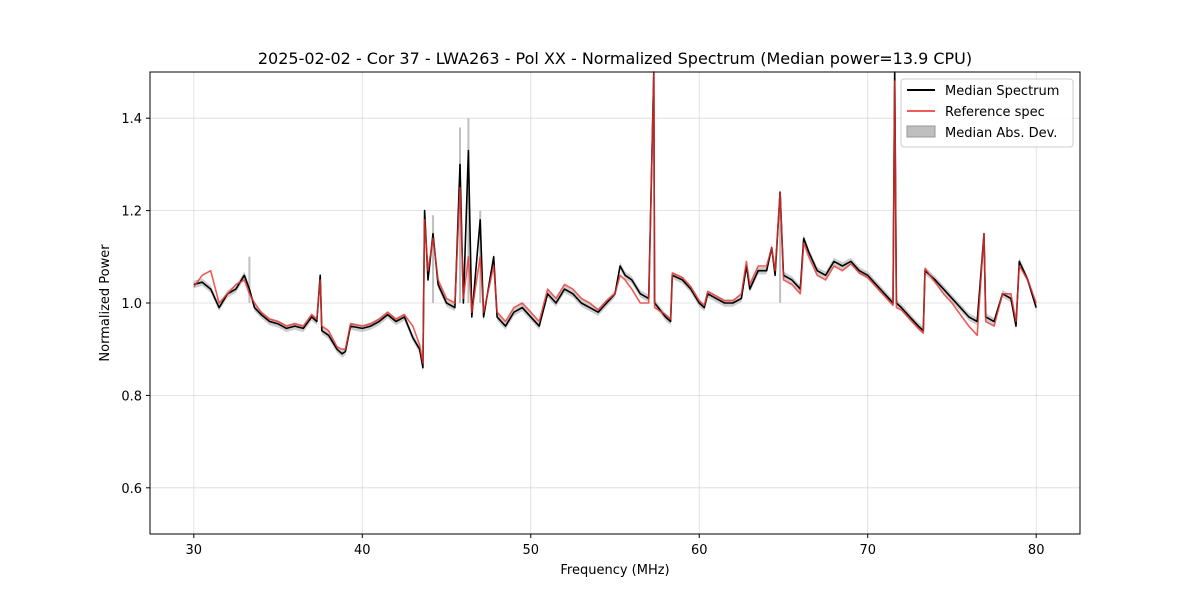 Image resolution: width=1200 pixels, height=600 pixels. What do you see at coordinates (615, 546) in the screenshot?
I see `x-axis: 30 40 50 60 70 80` at bounding box center [615, 546].